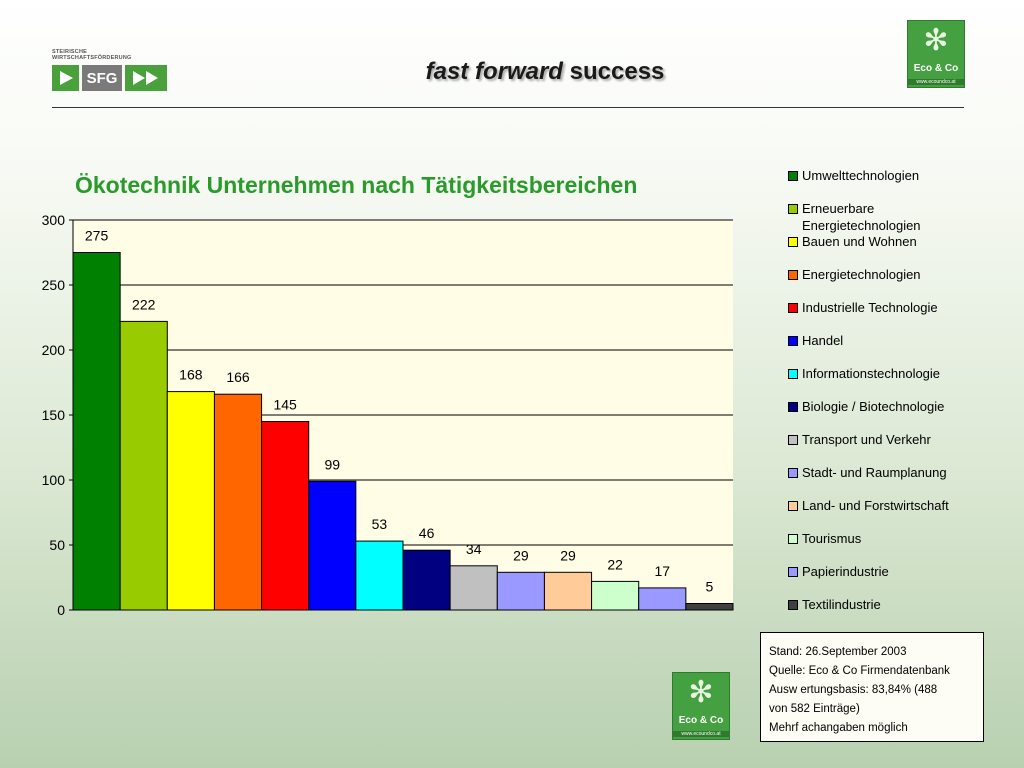 This screenshot has height=768, width=1024. Describe the element at coordinates (427, 533) in the screenshot. I see `data-label: 46` at that location.